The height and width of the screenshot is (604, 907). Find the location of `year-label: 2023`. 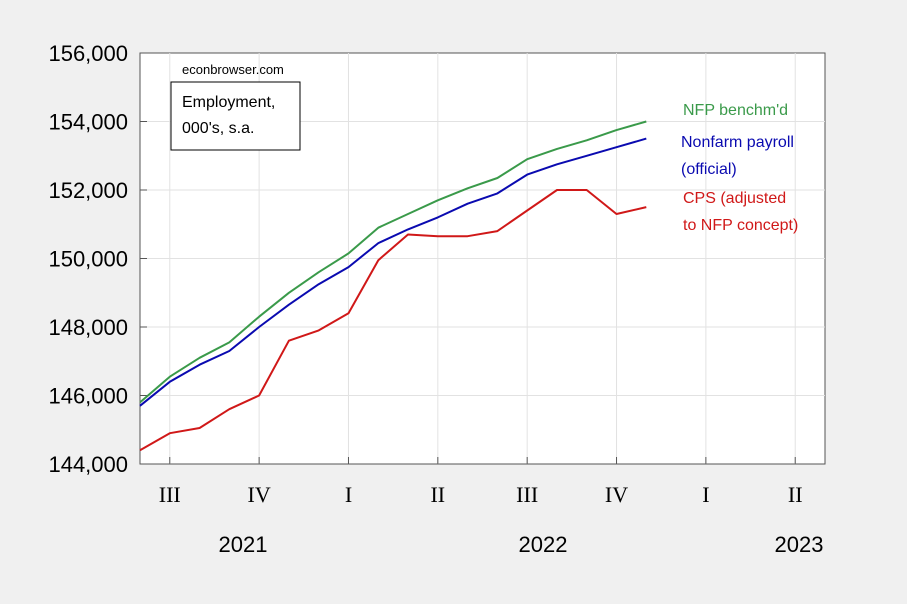

year-label: 2023 is located at coordinates (799, 544).